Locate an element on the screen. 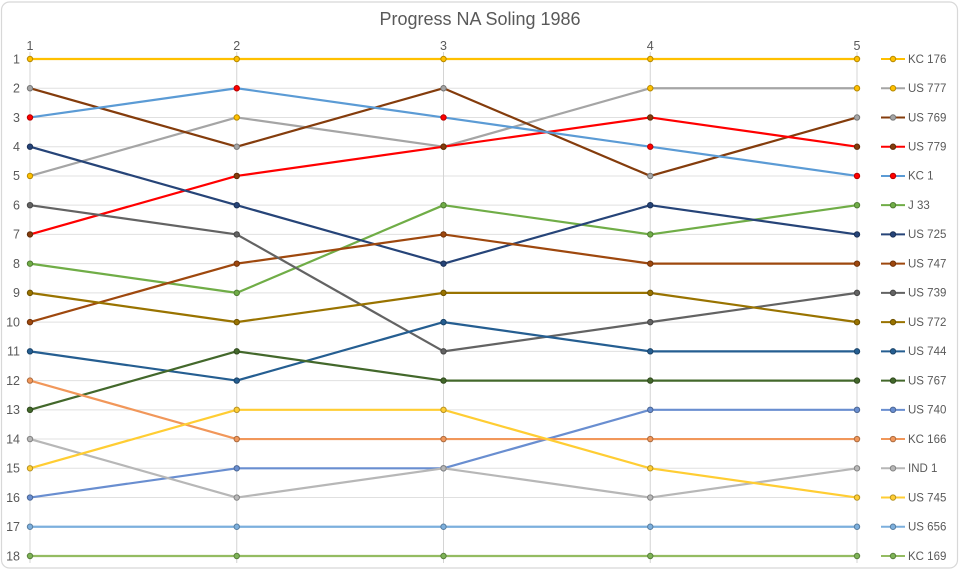 The image size is (960, 571). svg-text: 8 is located at coordinates (16, 264).